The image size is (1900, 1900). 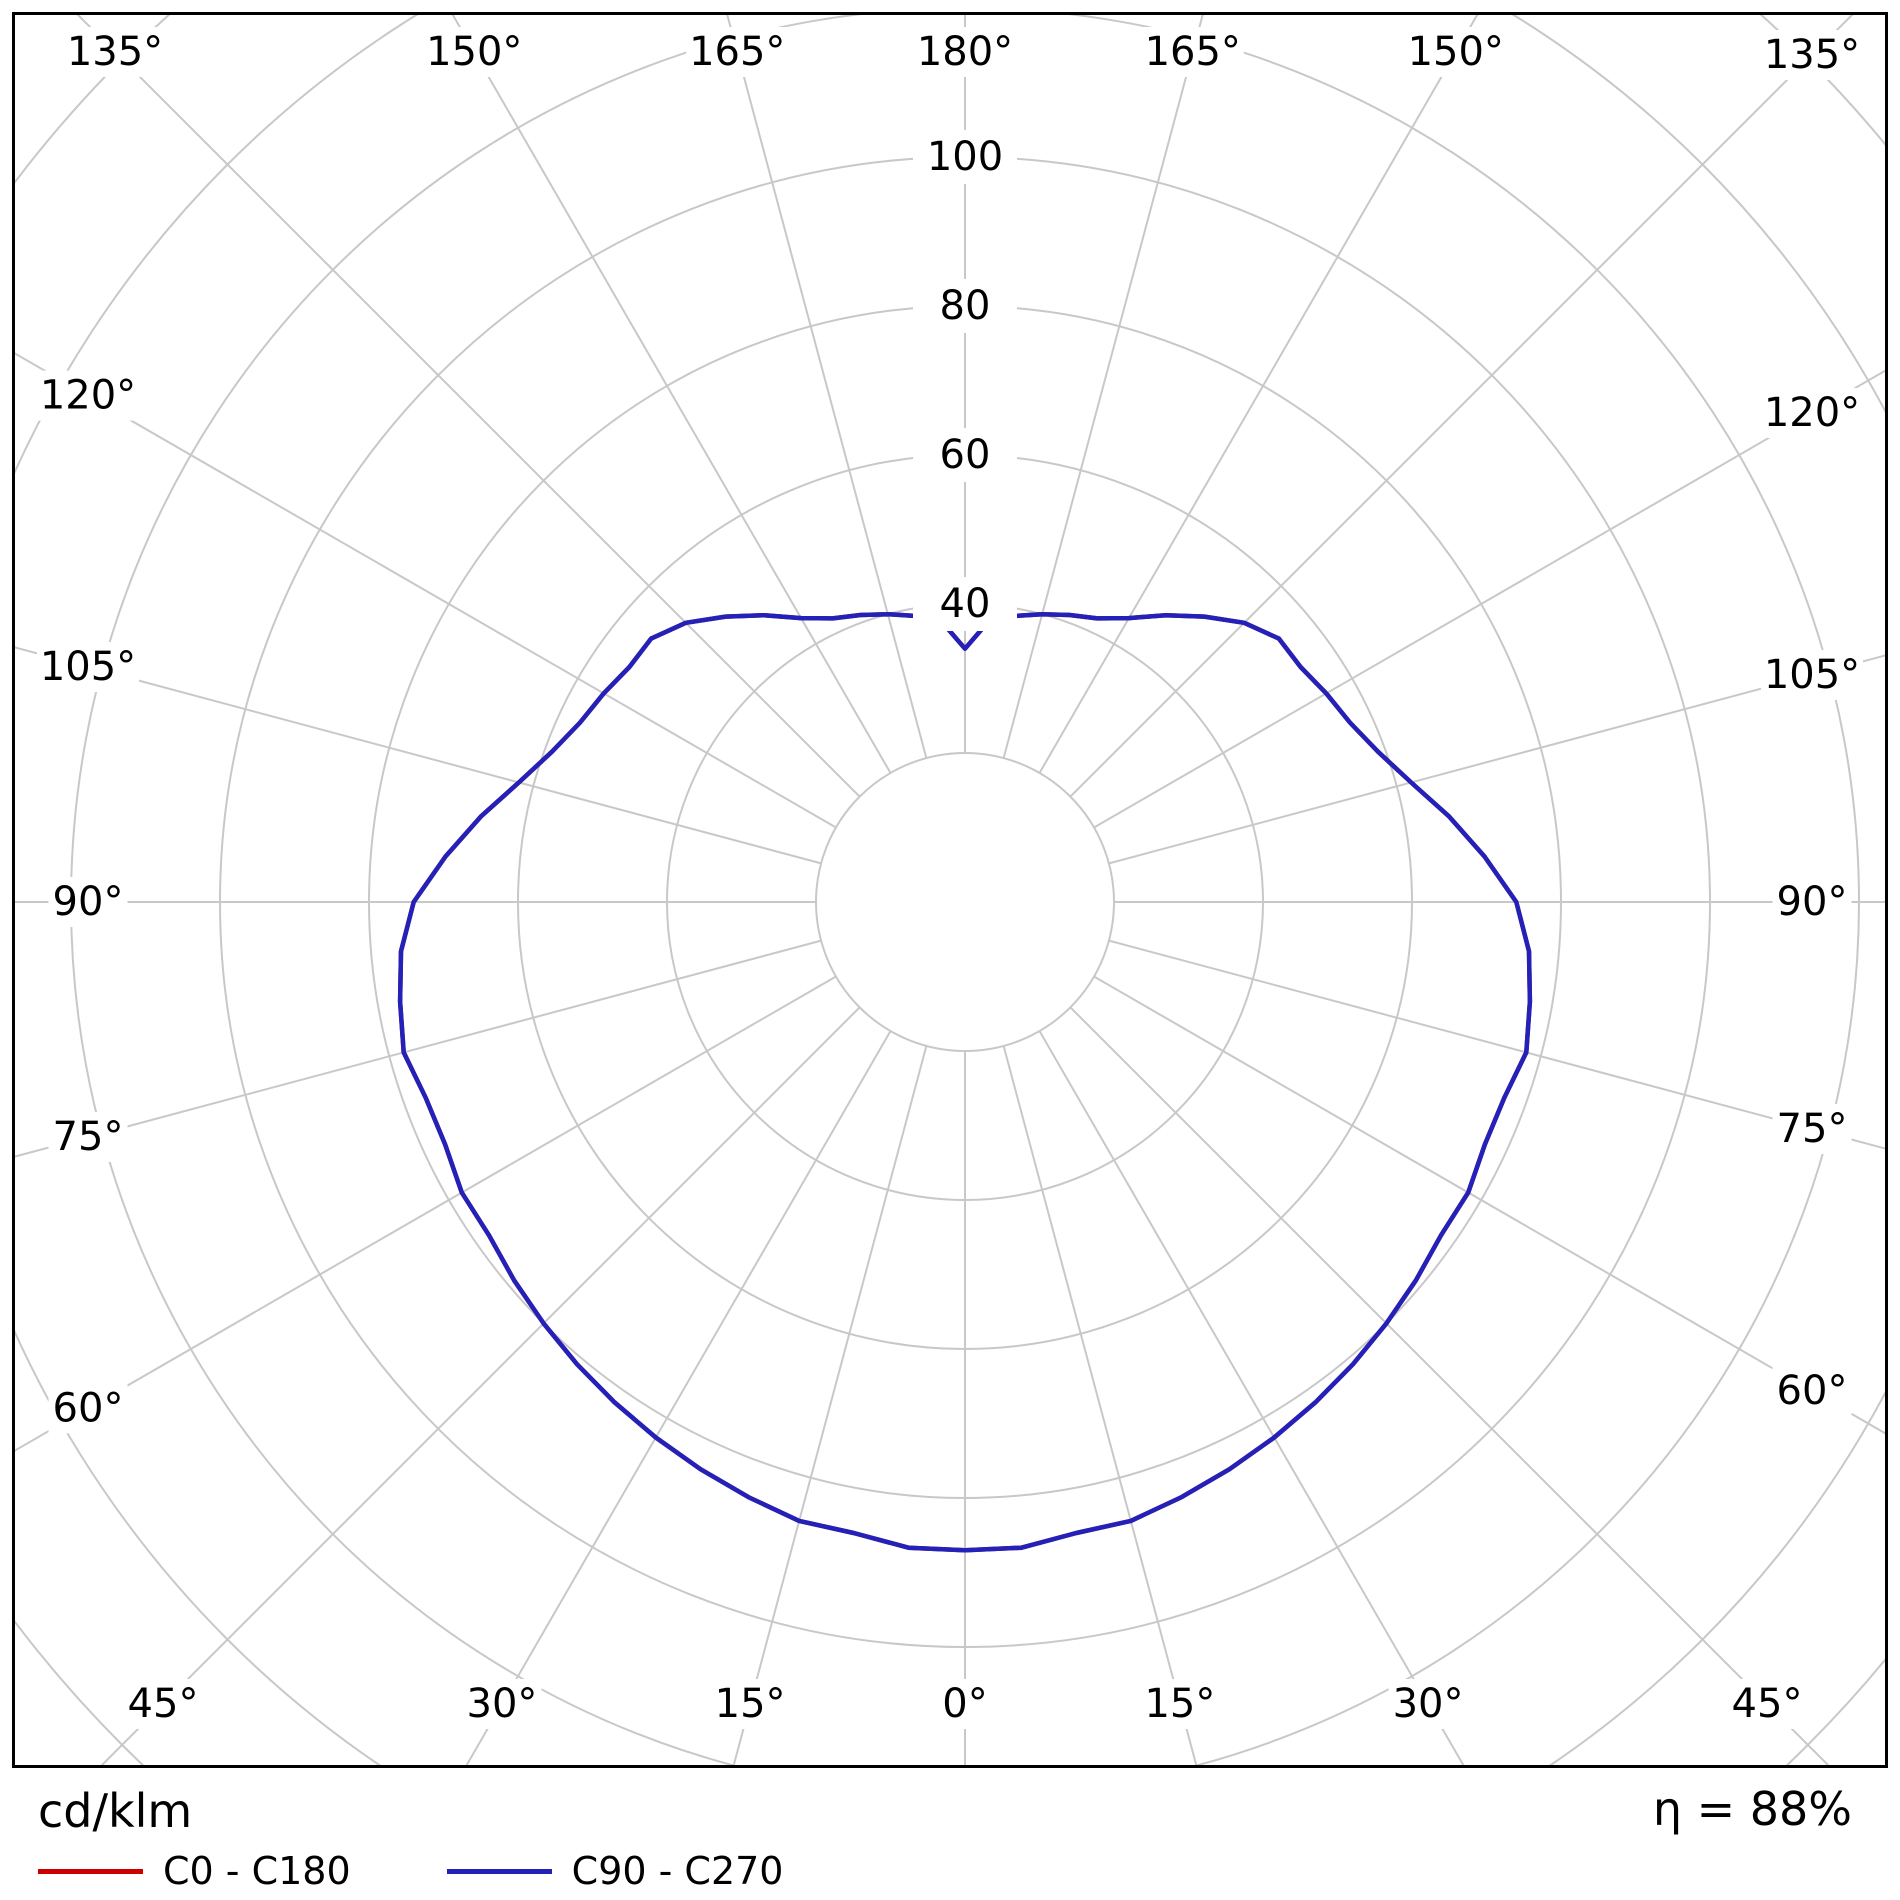 I want to click on angle-tick-label: 0°, so click(x=964, y=1704).